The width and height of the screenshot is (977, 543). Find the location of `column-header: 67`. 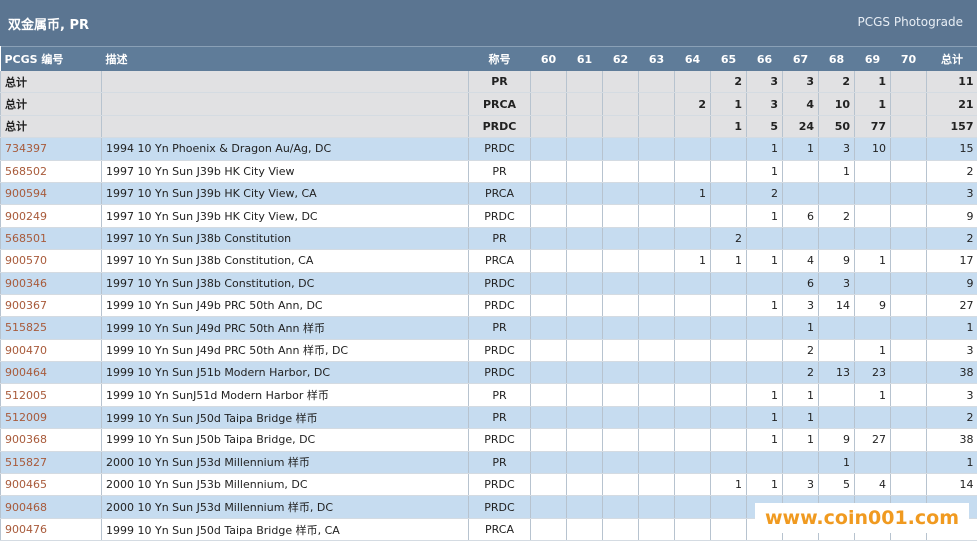

column-header: 67 is located at coordinates (800, 58).